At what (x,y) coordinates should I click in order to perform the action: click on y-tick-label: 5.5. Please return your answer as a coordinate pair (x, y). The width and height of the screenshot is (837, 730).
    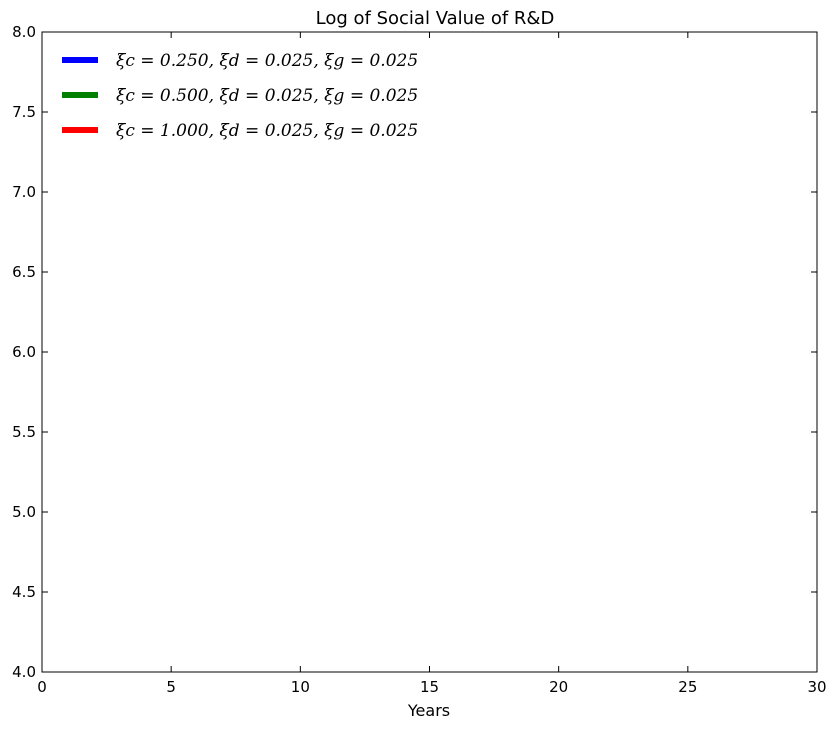
    Looking at the image, I should click on (24, 432).